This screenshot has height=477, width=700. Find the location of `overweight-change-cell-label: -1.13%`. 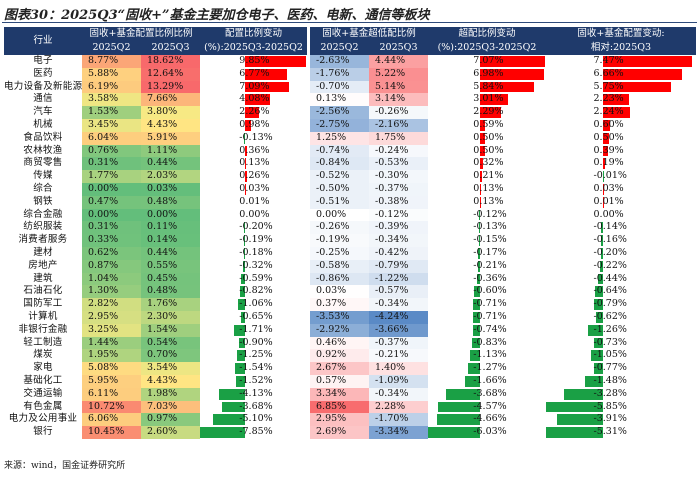

overweight-change-cell-label: -1.13% is located at coordinates (490, 355).